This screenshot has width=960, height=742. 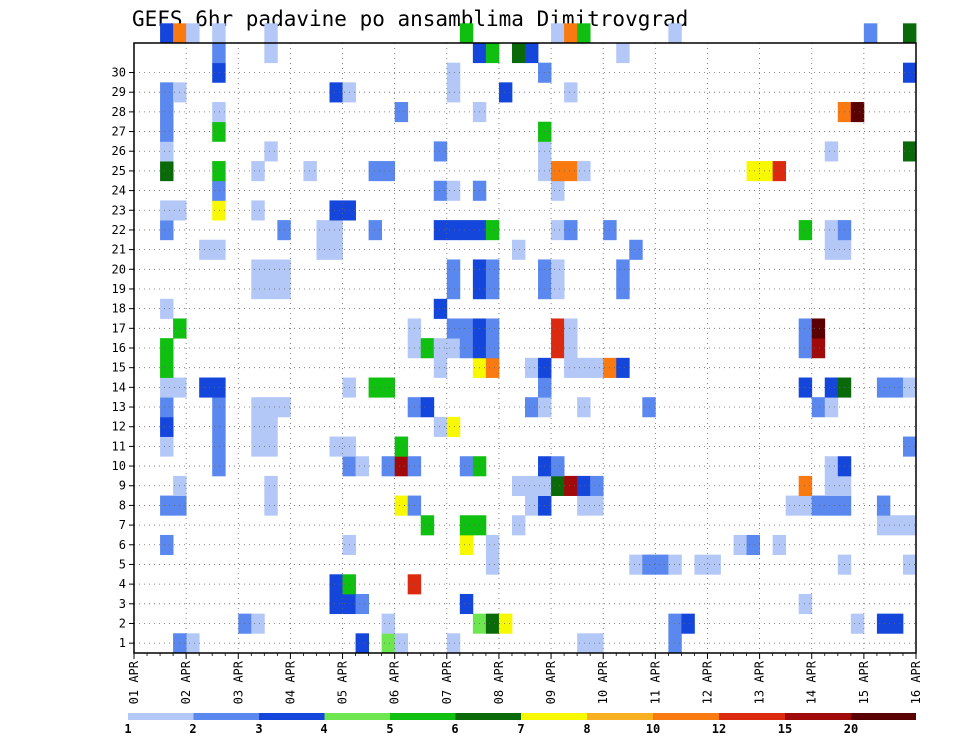 What do you see at coordinates (122, 525) in the screenshot?
I see `y-tick-label: 7` at bounding box center [122, 525].